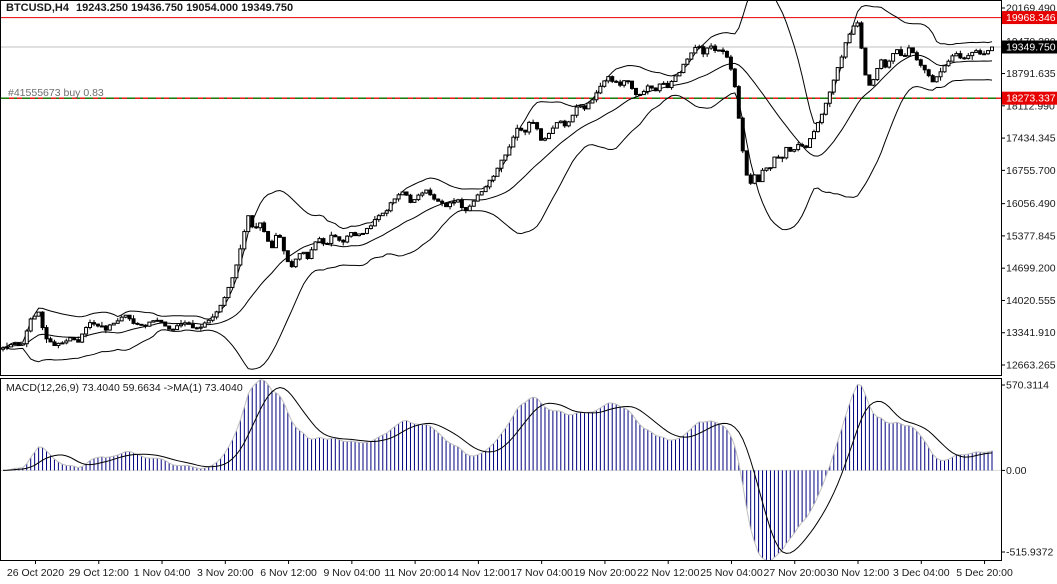  Describe the element at coordinates (1031, 301) in the screenshot. I see `price-tick-label: 14020.555` at that location.